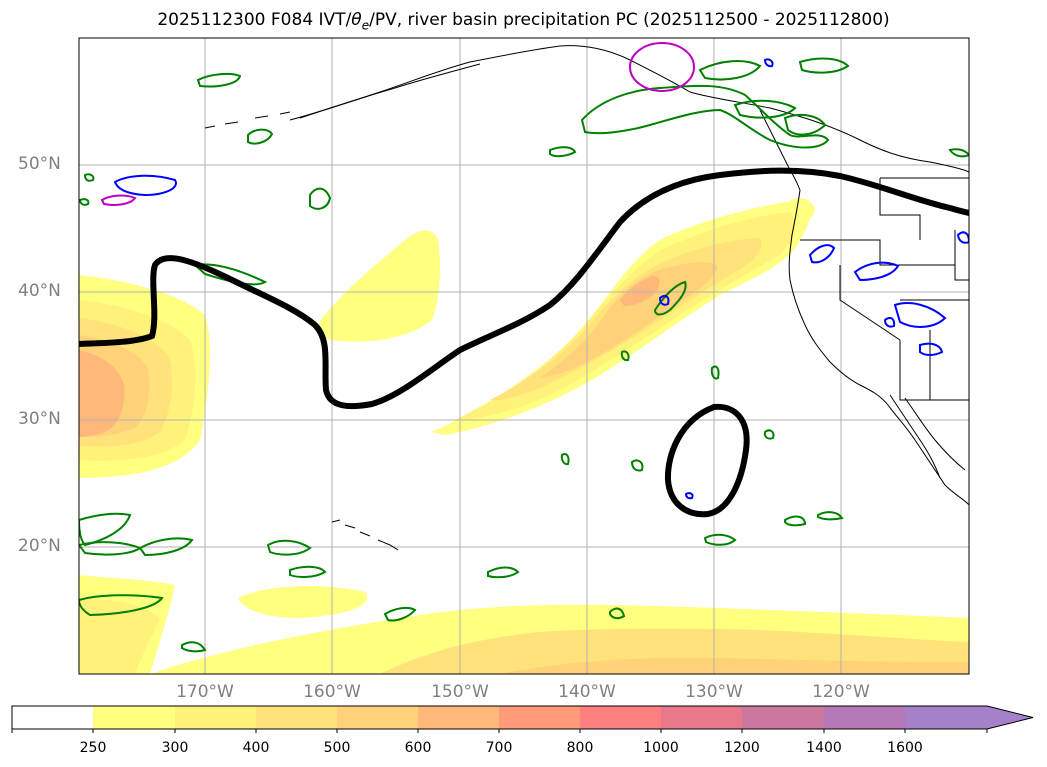 This screenshot has width=1047, height=767. I want to click on lon-label-140w: 140°W, so click(587, 692).